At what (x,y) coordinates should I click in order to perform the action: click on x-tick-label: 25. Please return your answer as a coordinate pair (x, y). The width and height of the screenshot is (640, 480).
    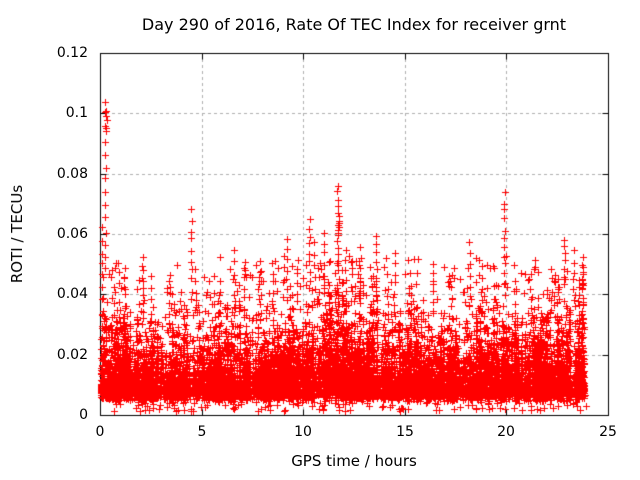
    Looking at the image, I should click on (608, 432).